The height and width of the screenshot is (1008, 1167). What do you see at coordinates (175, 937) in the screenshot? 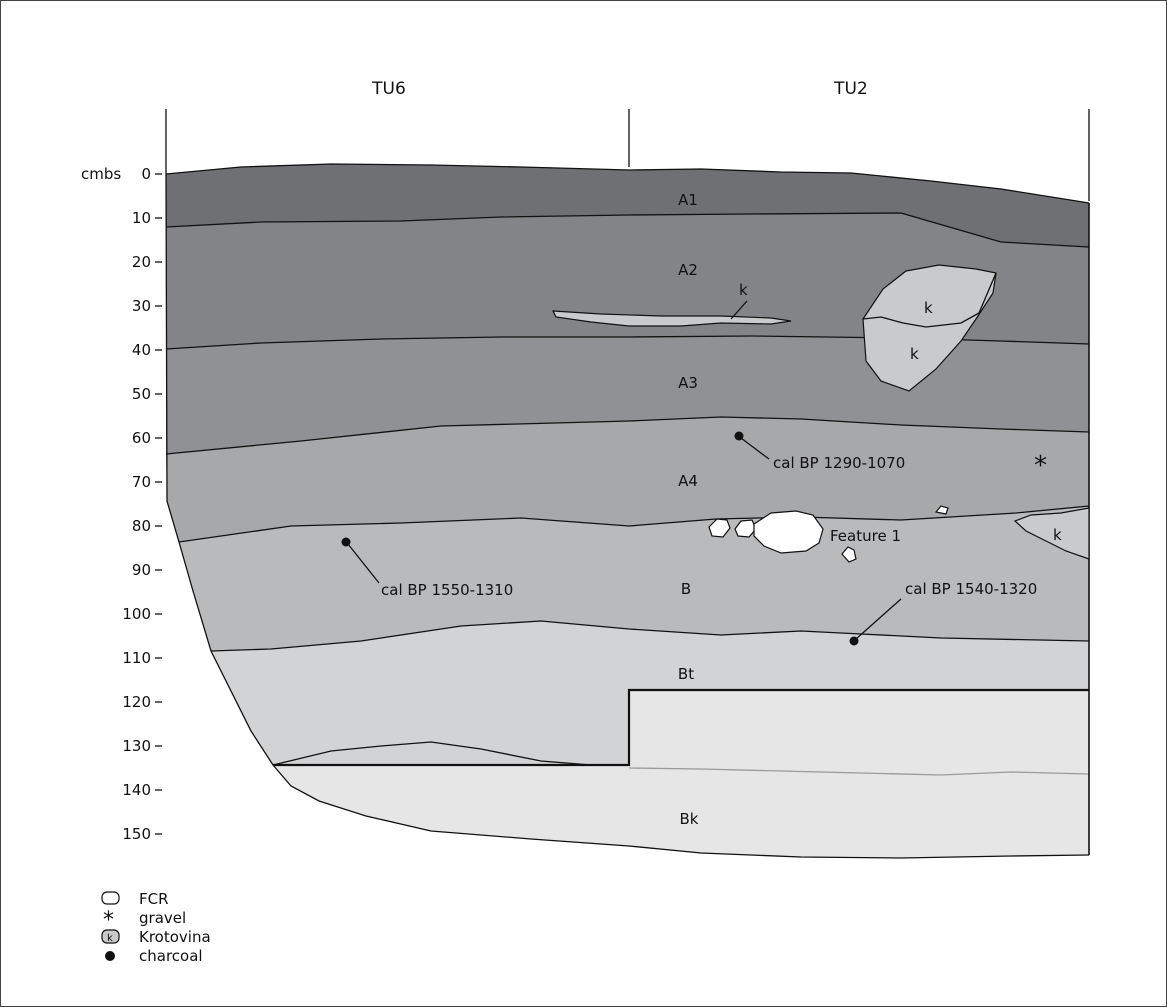
I see `legend-label: Krotovina` at bounding box center [175, 937].